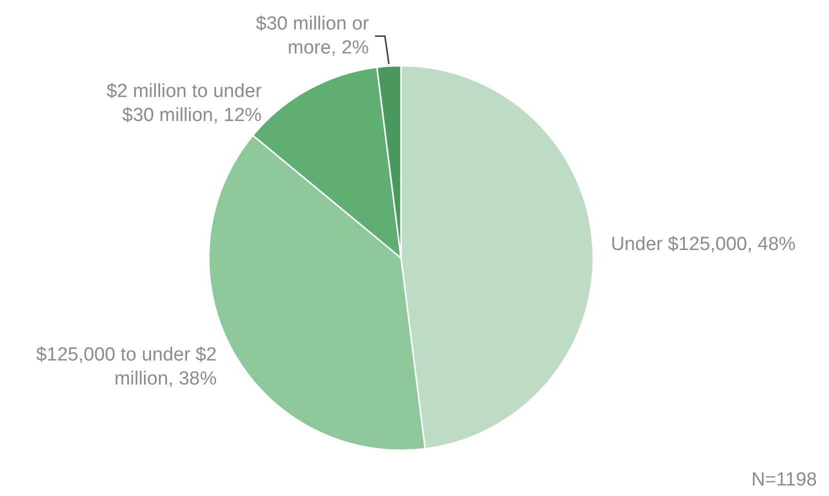  What do you see at coordinates (126, 367) in the screenshot?
I see `slice-label: $125,000 to under $2 million, 38%` at bounding box center [126, 367].